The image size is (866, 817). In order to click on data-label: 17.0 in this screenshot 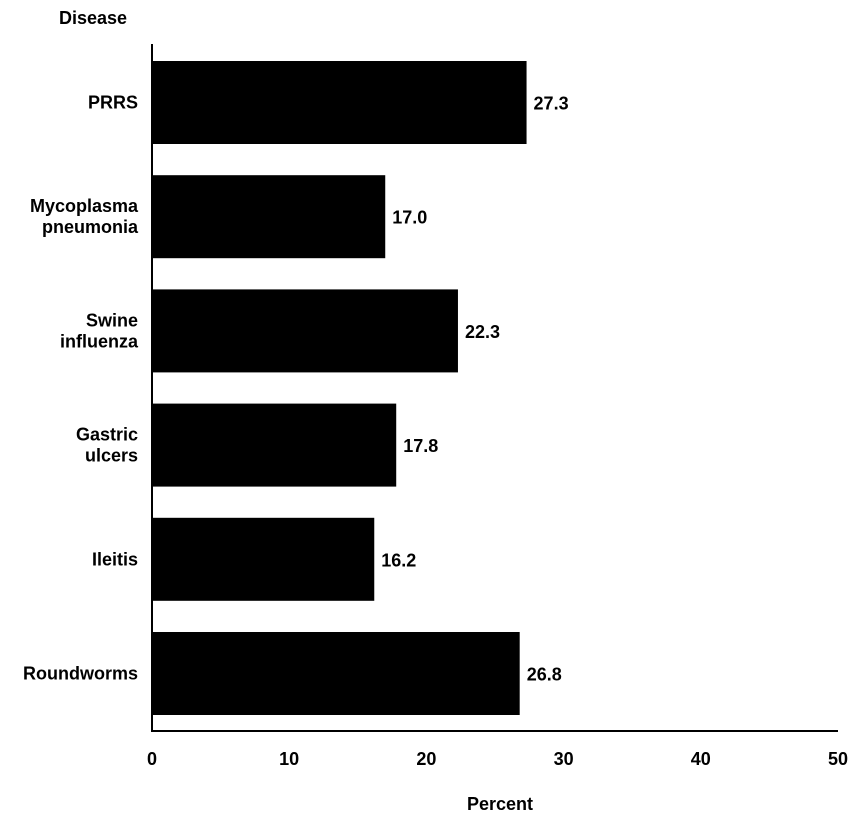, I will do `click(409, 218)`.